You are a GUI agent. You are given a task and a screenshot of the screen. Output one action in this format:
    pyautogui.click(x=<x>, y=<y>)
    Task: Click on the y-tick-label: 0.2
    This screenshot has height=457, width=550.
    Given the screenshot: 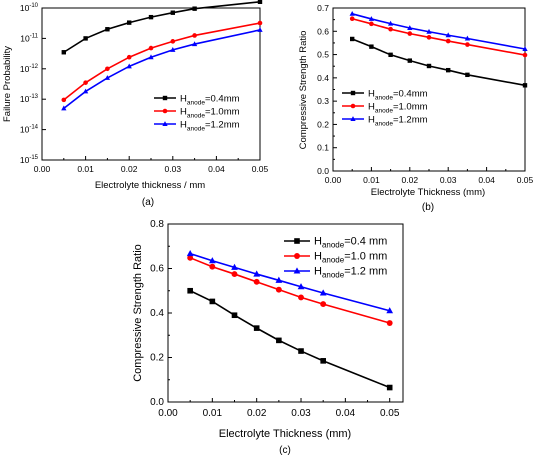 What is the action you would take?
    pyautogui.click(x=157, y=358)
    